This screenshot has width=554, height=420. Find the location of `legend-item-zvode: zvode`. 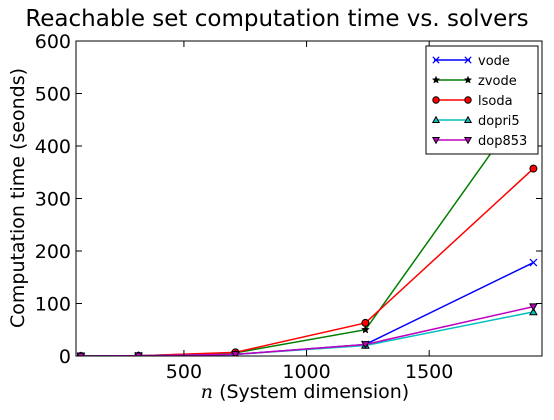

legend-item-zvode: zvode is located at coordinates (474, 81).